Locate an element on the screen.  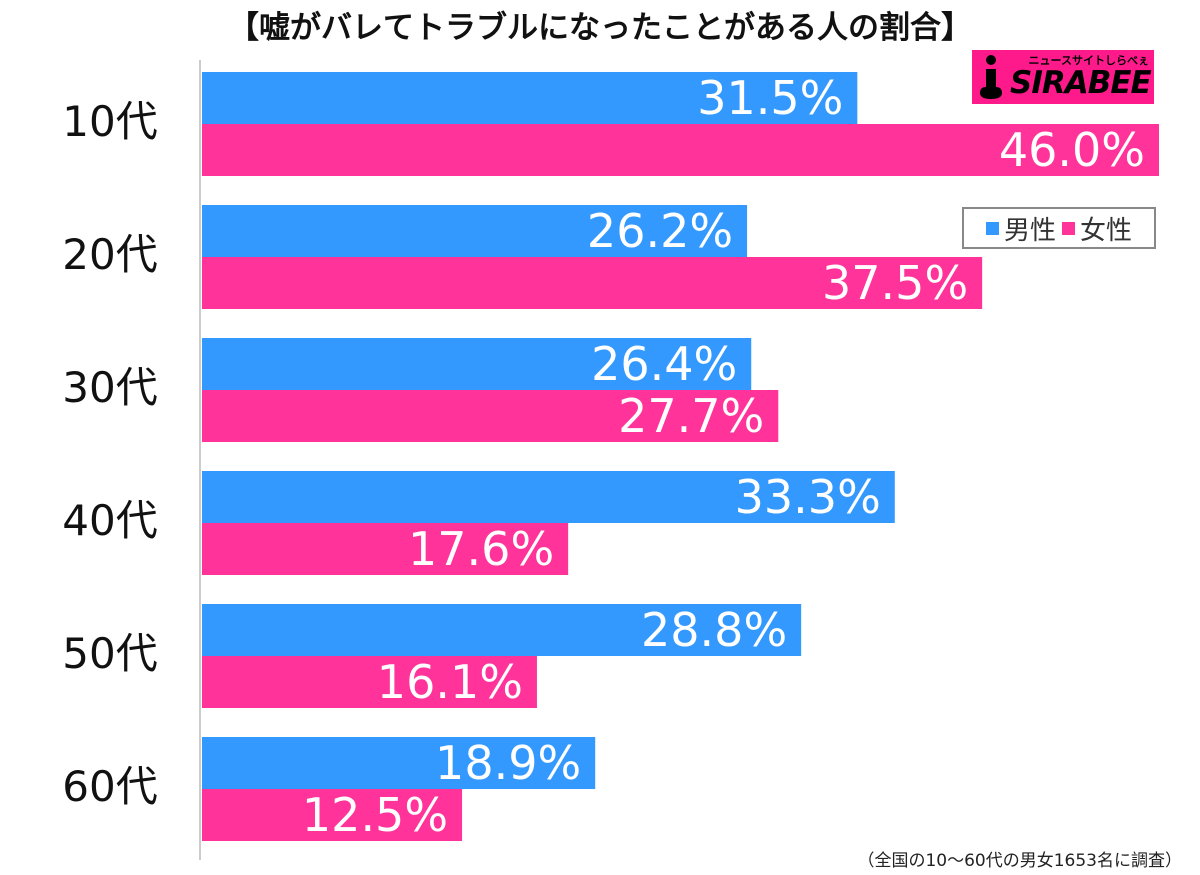
data-label: 12.5% is located at coordinates (375, 815).